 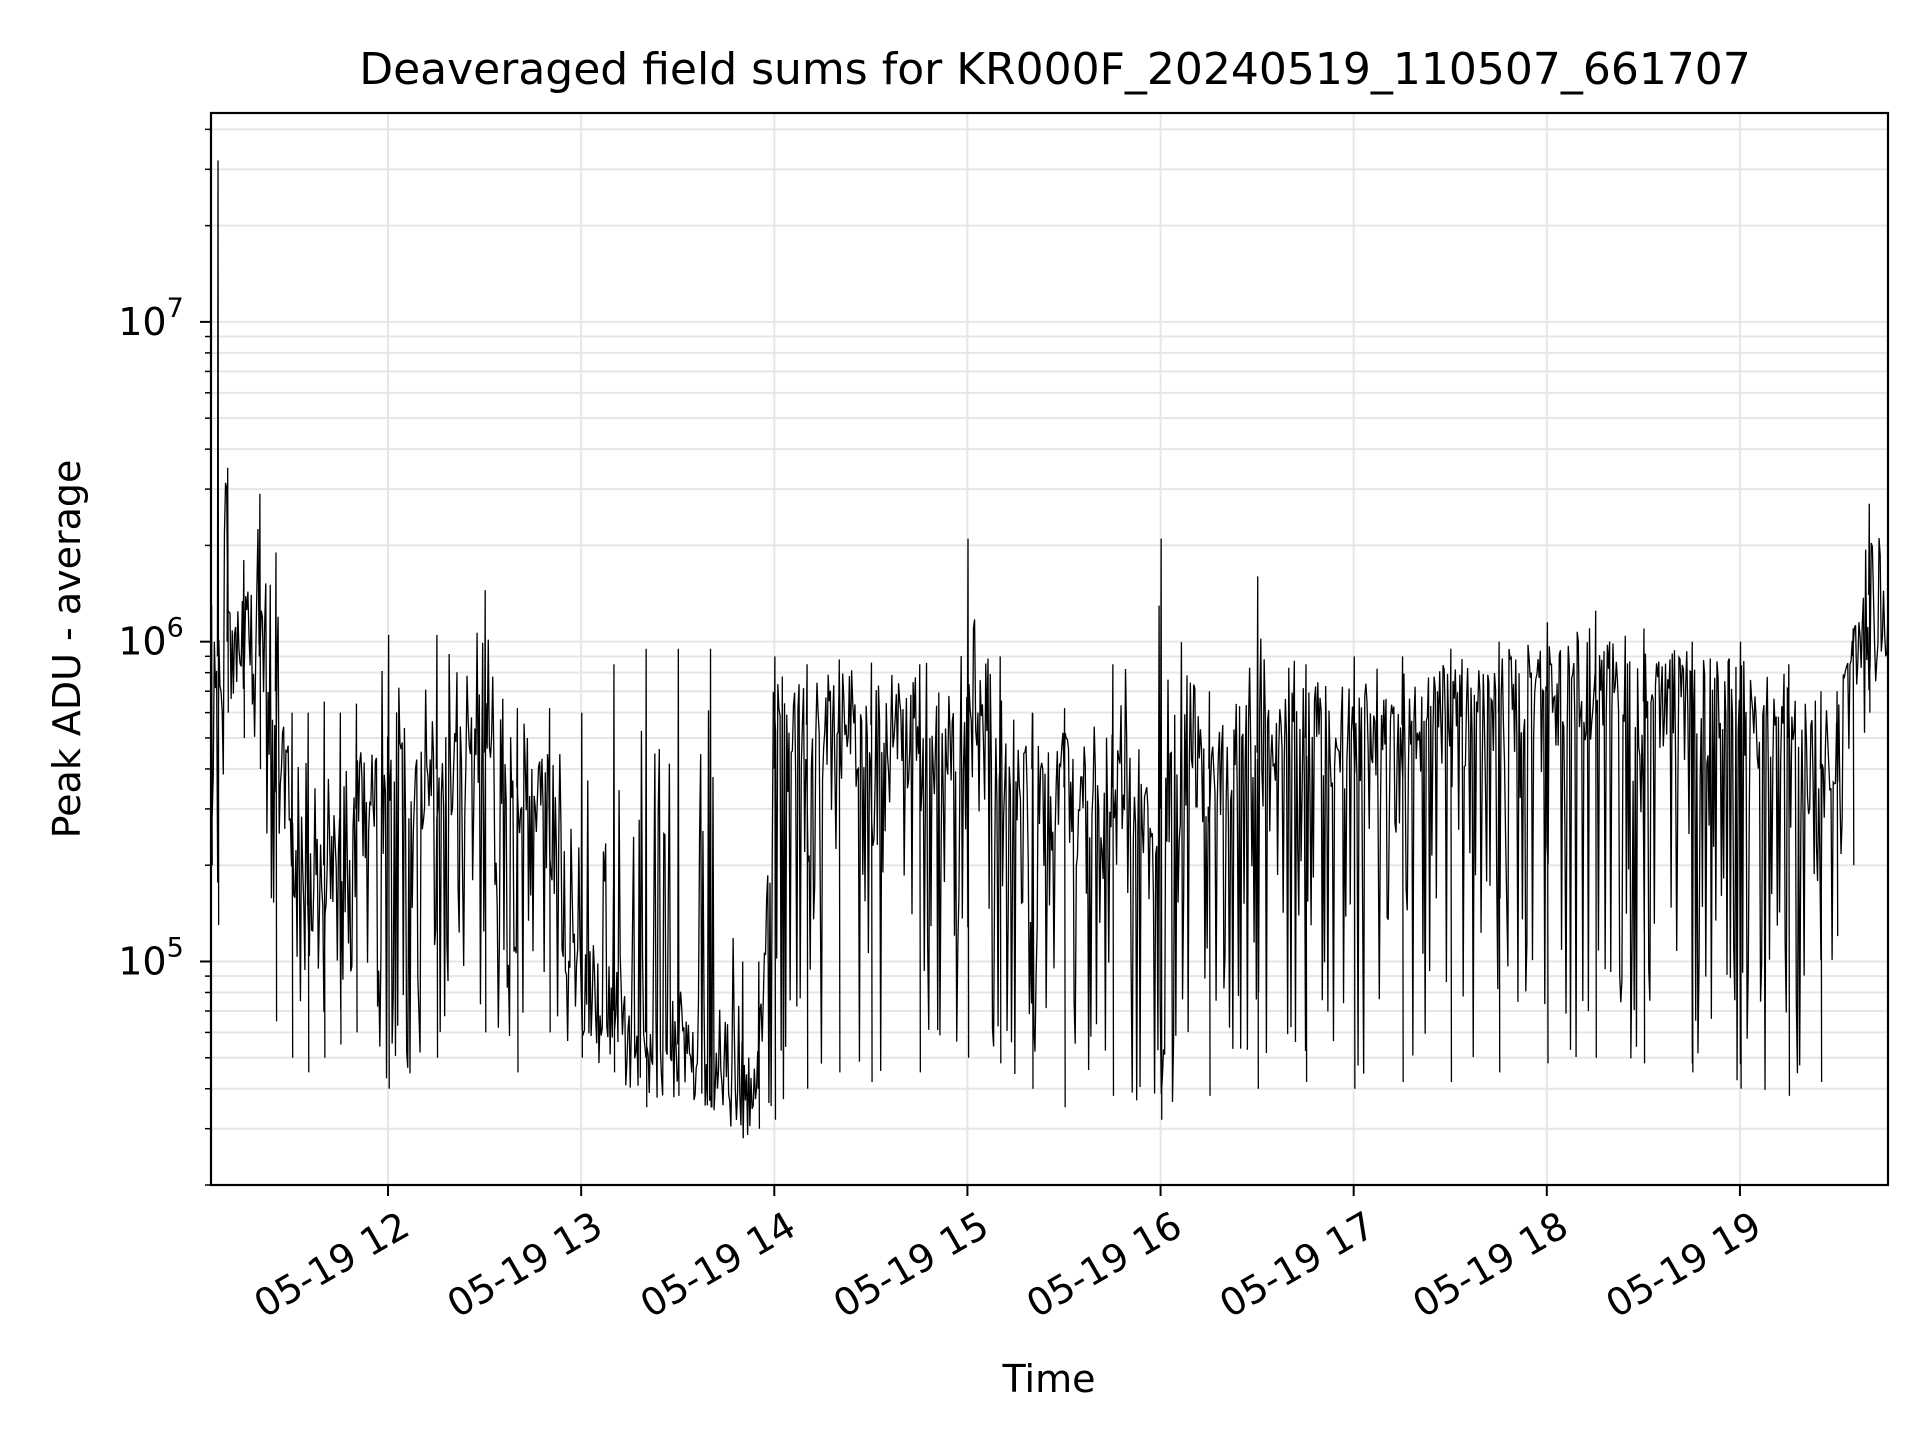 I want to click on y-axis: 10⁵ 10⁶ 10⁷, so click(x=164, y=657).